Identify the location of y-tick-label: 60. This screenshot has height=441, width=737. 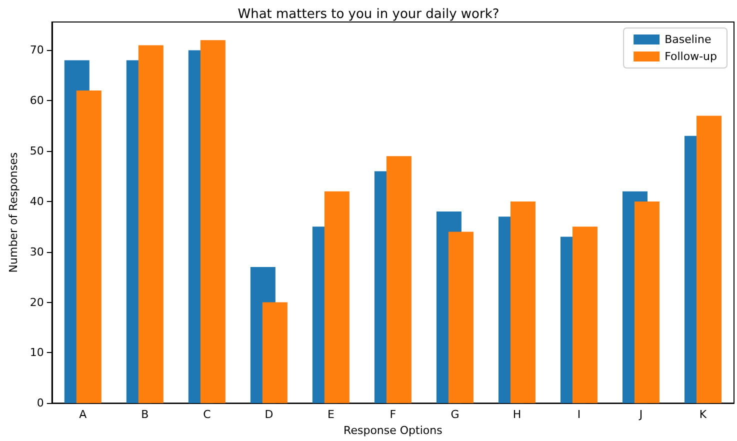
(37, 101).